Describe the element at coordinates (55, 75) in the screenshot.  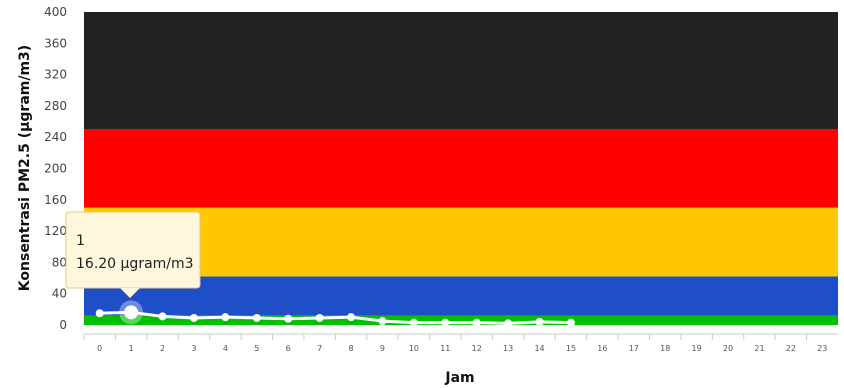
I see `y-tick-label: 320` at that location.